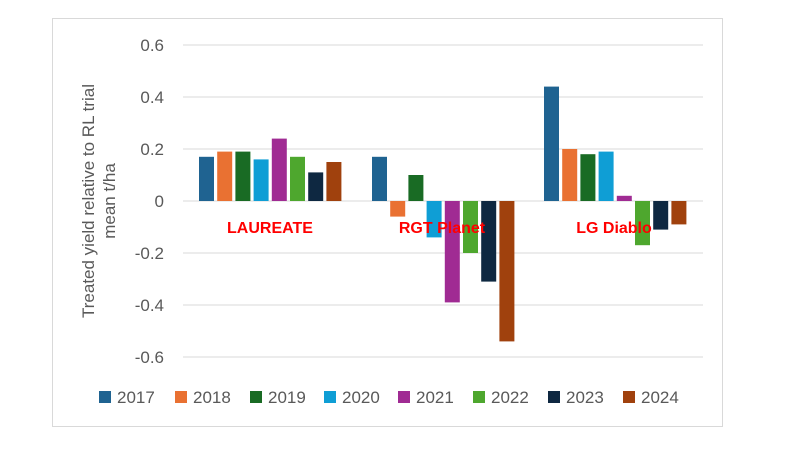 This screenshot has height=450, width=800. I want to click on bar-2020-lg-diablo, so click(606, 176).